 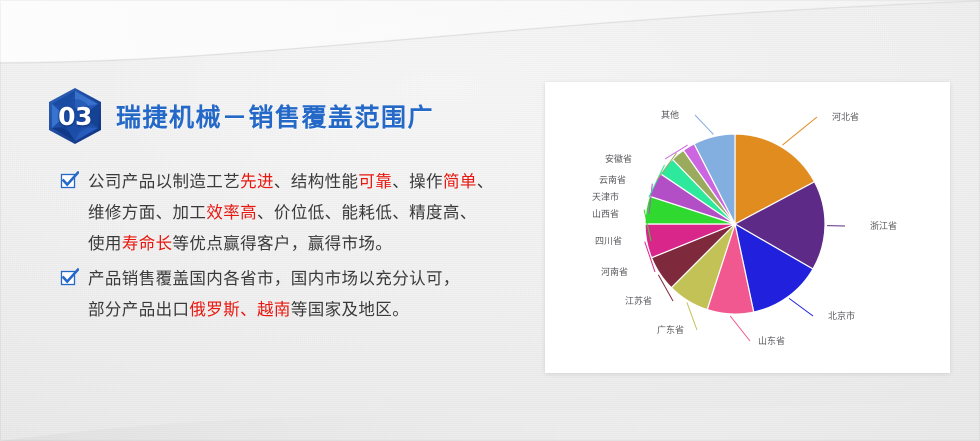 I want to click on plain-text: 、操作, so click(x=417, y=181).